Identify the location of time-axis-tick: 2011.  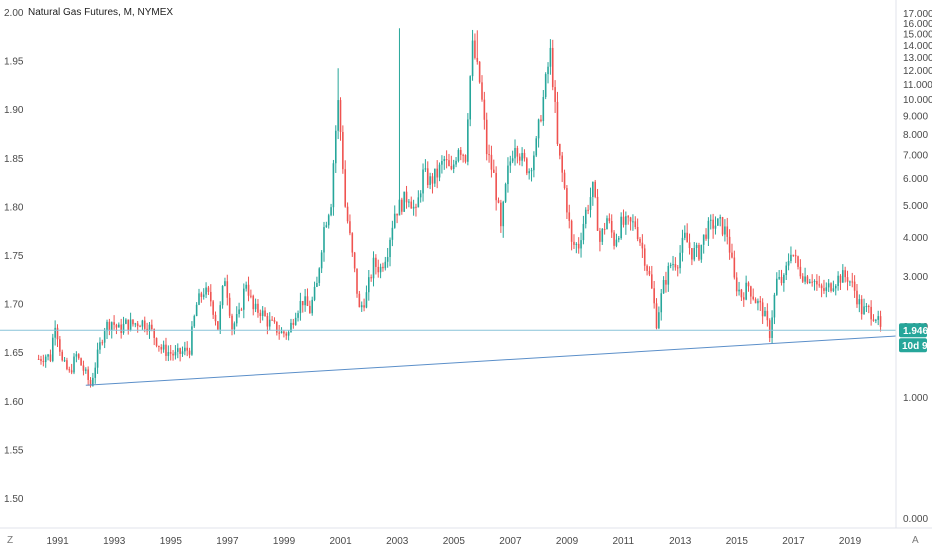
(624, 541).